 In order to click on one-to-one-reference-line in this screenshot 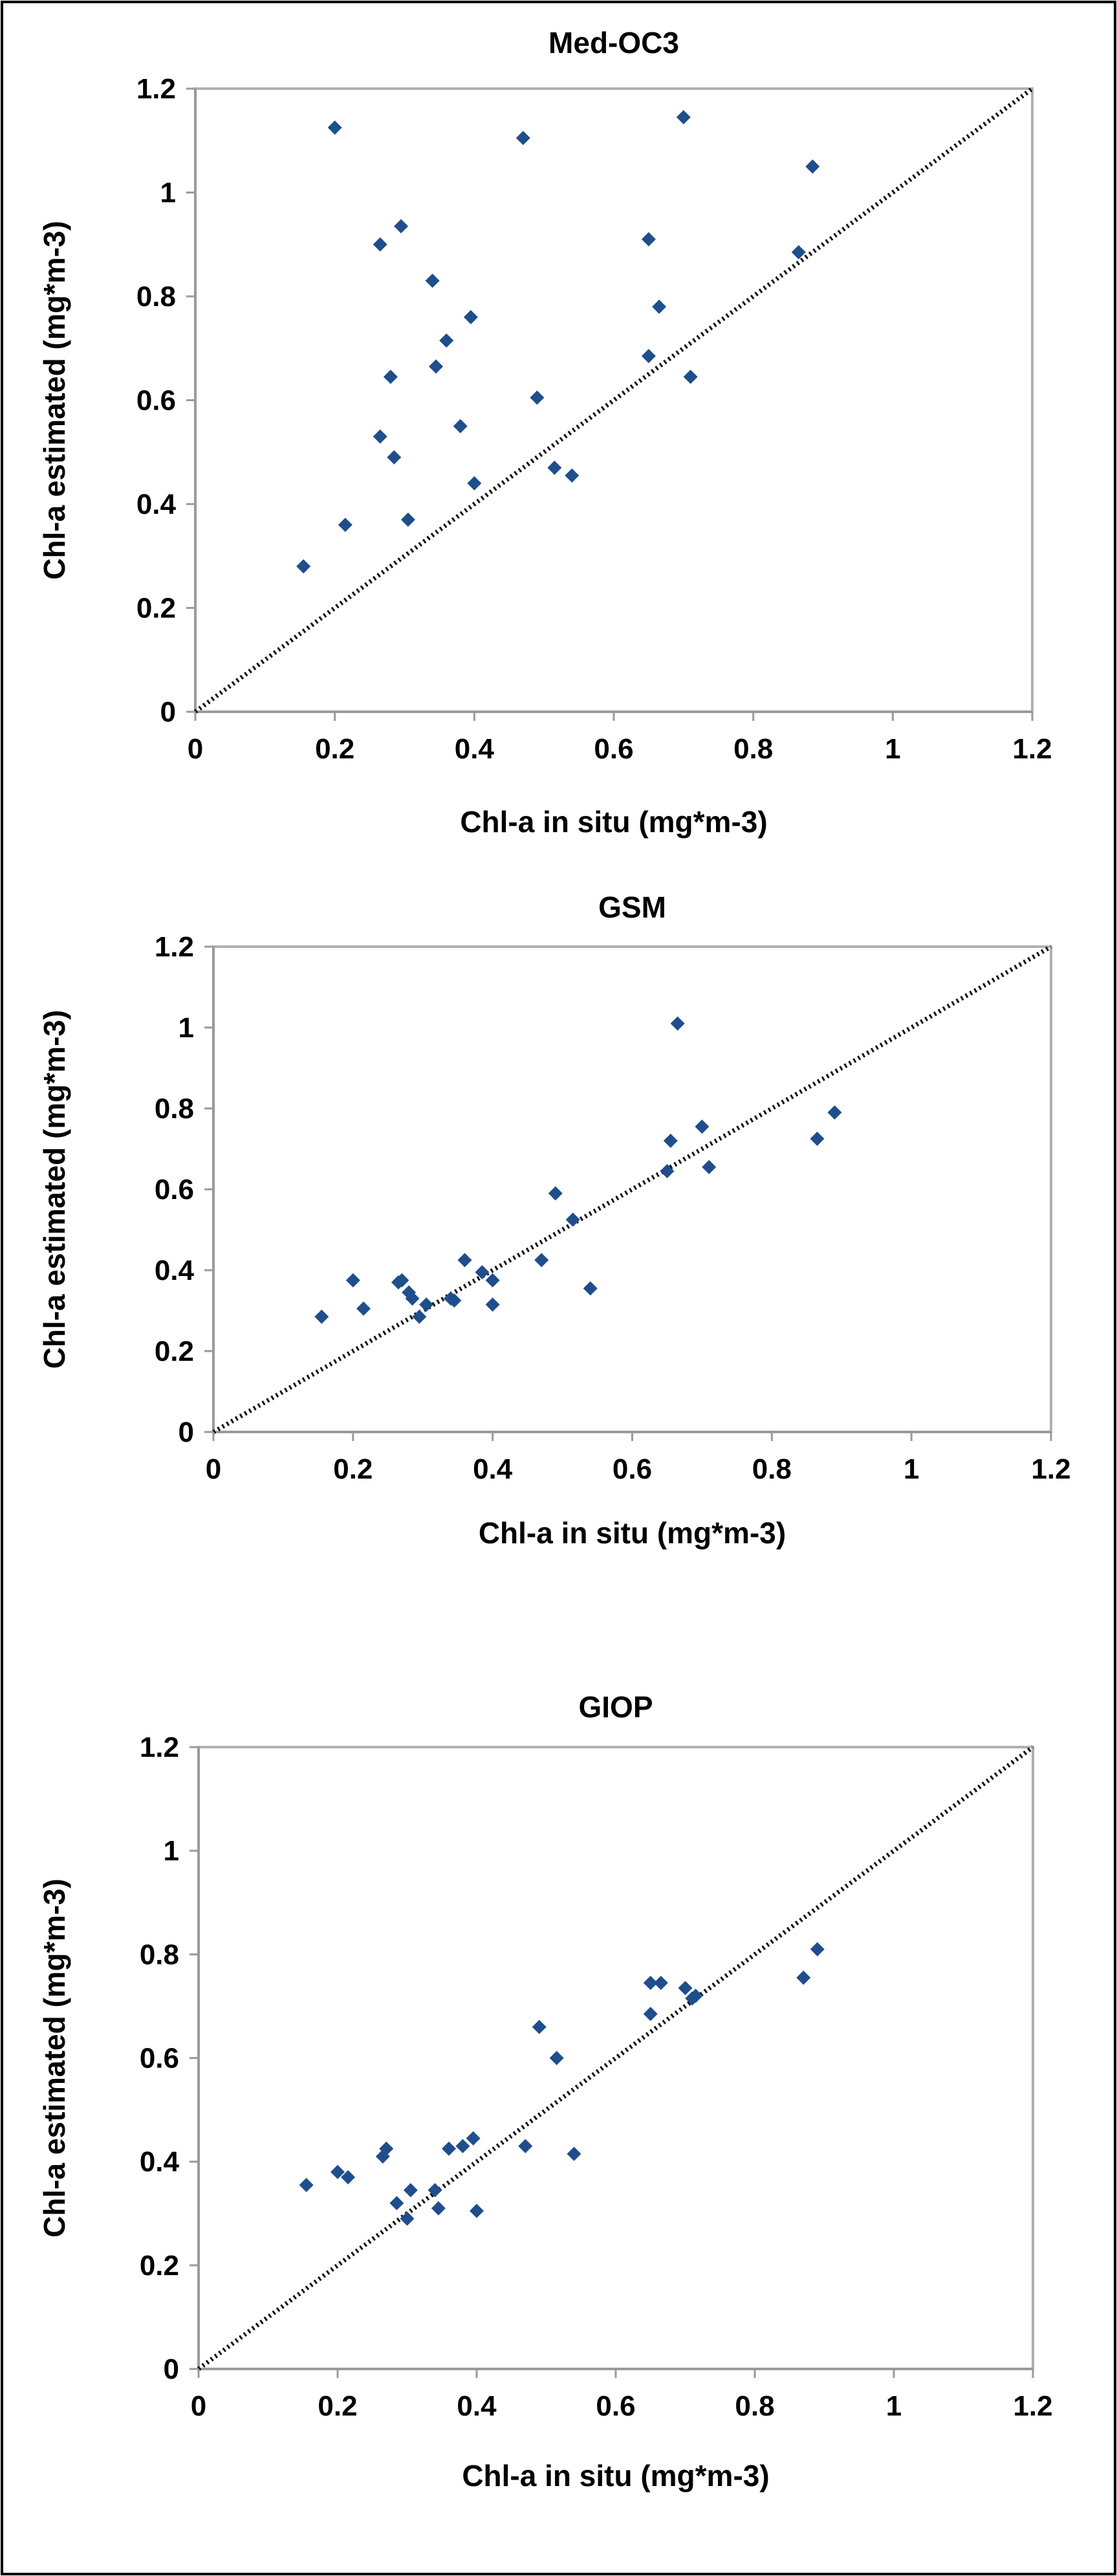, I will do `click(632, 1190)`.